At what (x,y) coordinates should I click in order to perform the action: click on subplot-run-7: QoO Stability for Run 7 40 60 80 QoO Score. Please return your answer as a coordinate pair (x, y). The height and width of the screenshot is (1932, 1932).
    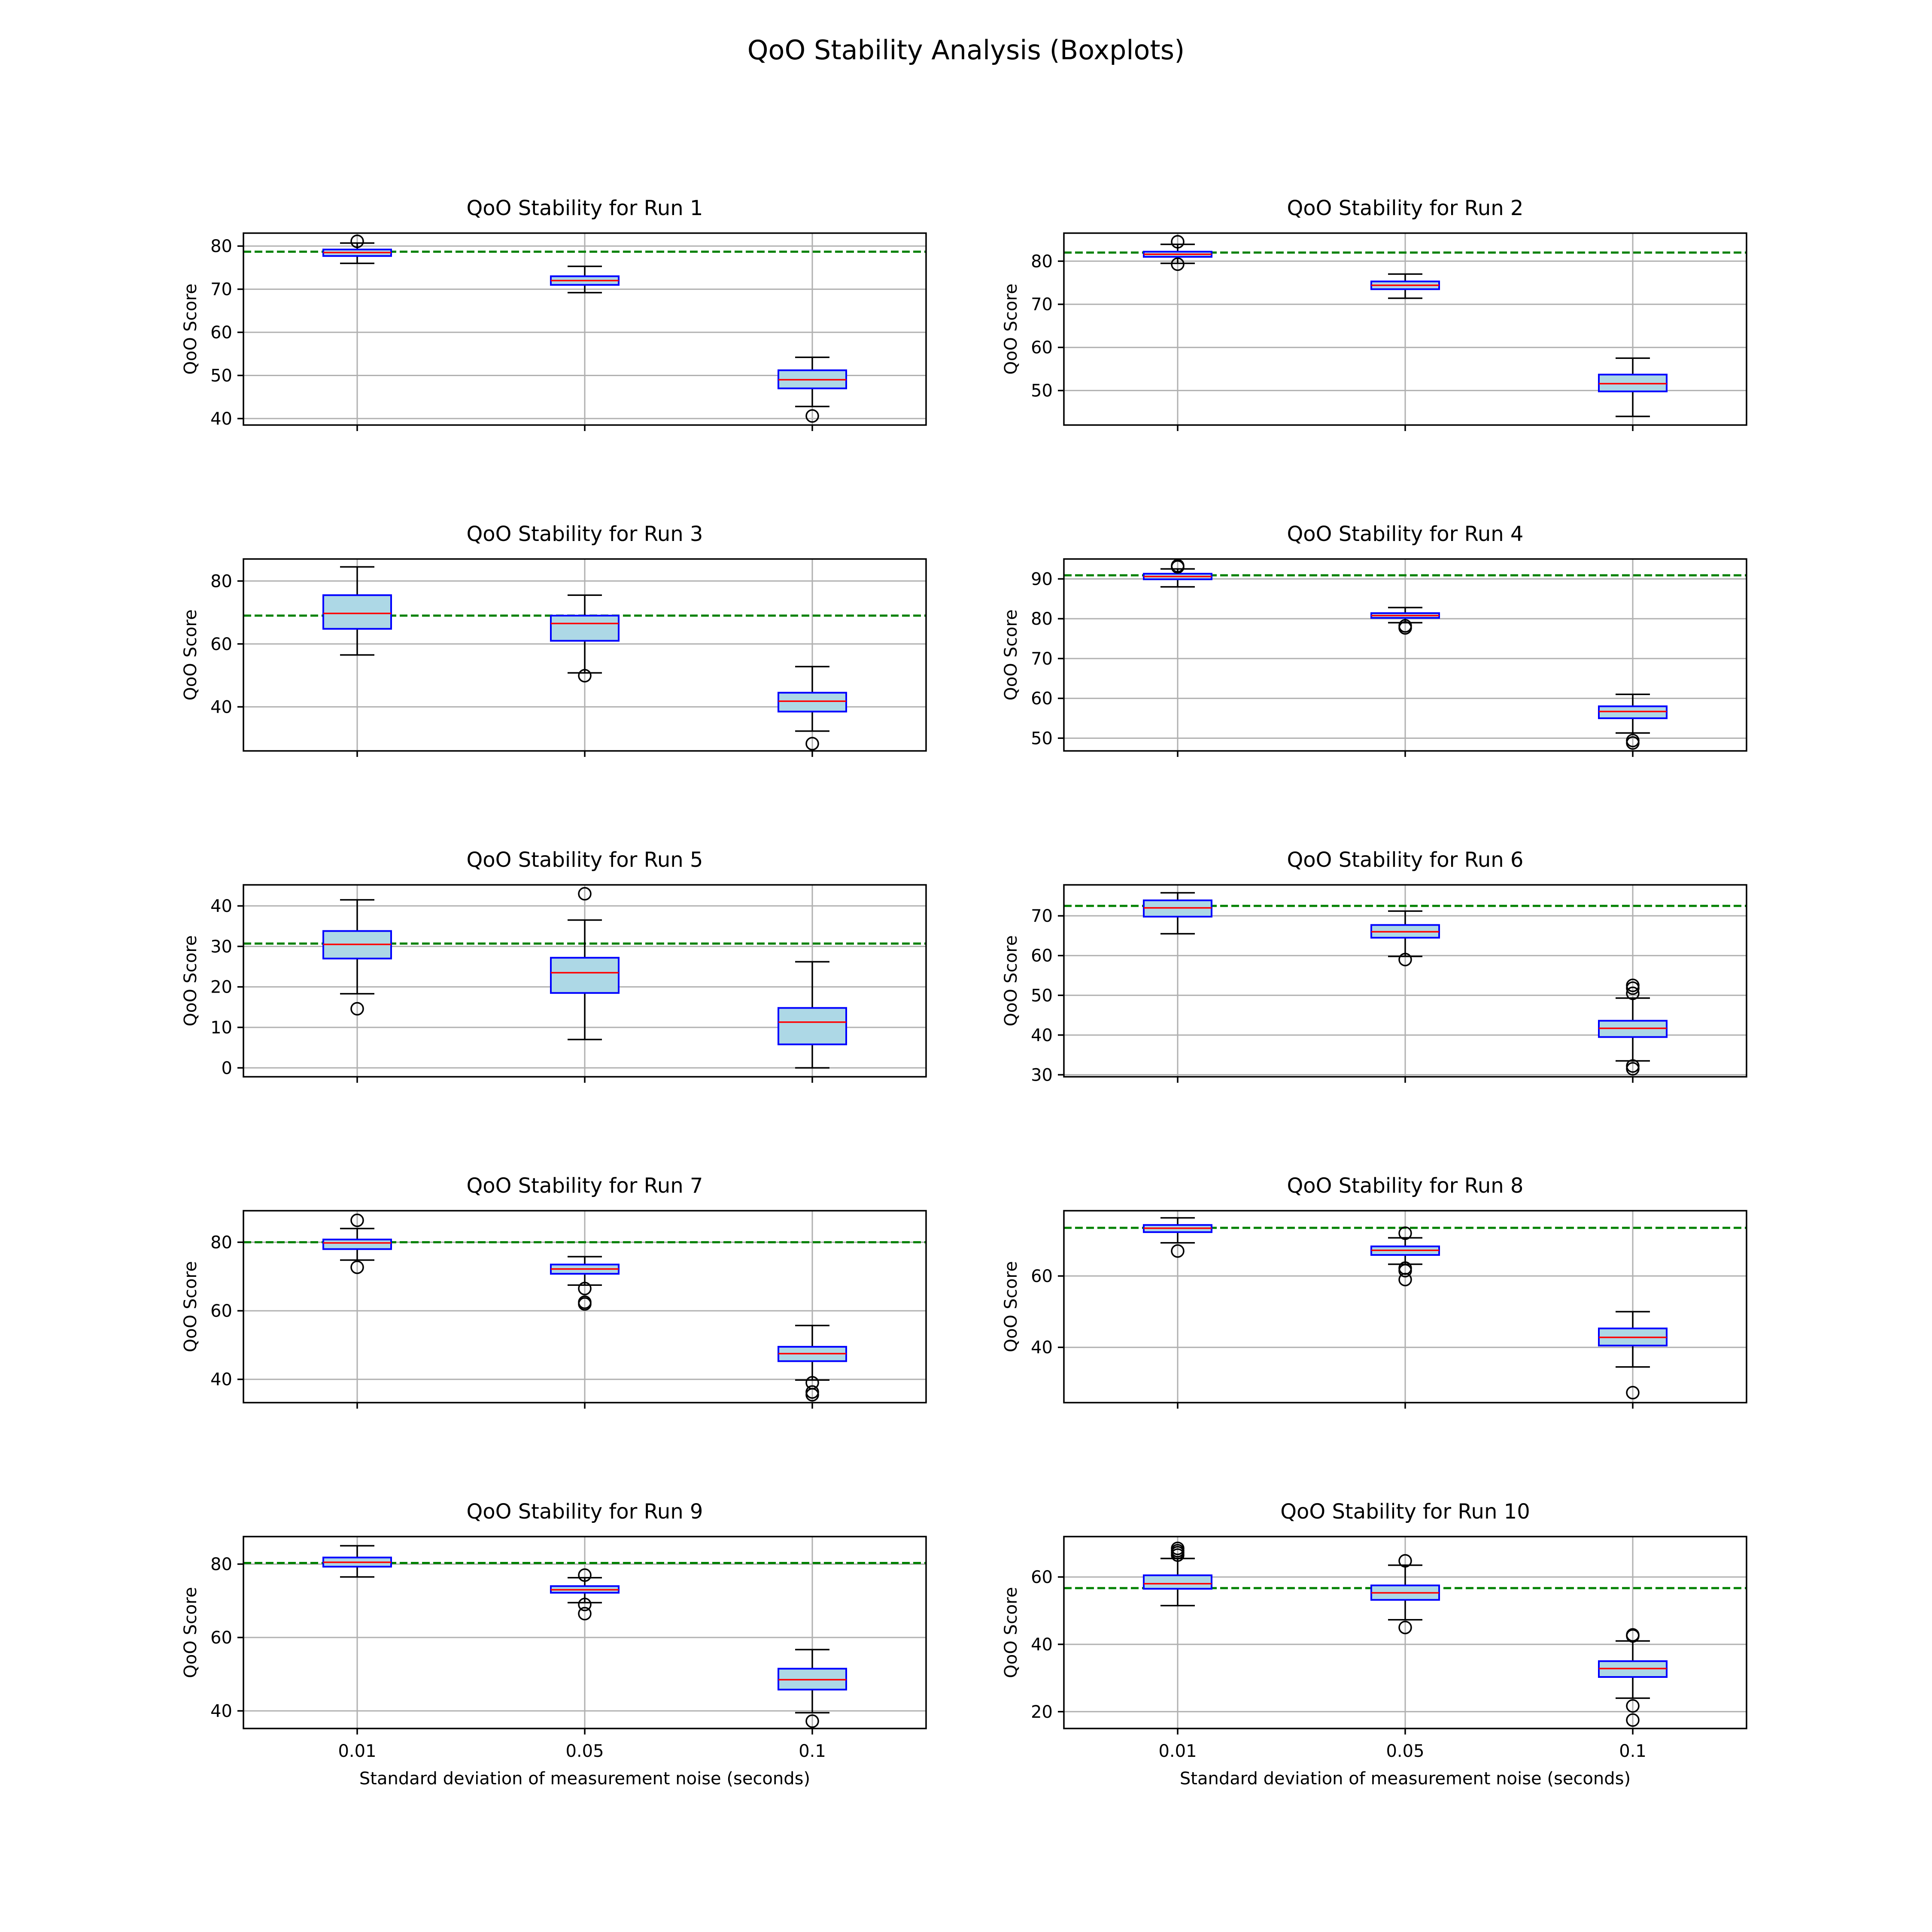
    Looking at the image, I should click on (554, 1291).